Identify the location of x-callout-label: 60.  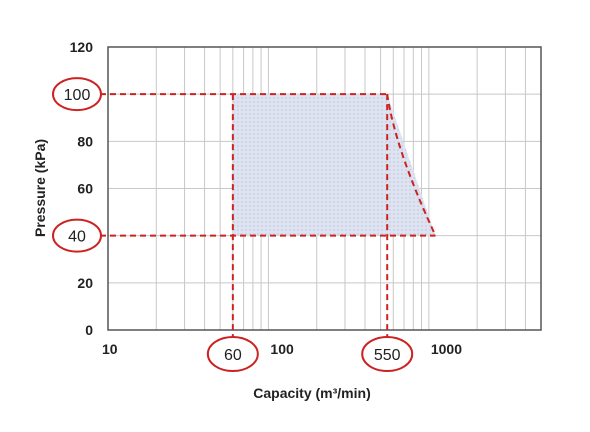
(233, 355).